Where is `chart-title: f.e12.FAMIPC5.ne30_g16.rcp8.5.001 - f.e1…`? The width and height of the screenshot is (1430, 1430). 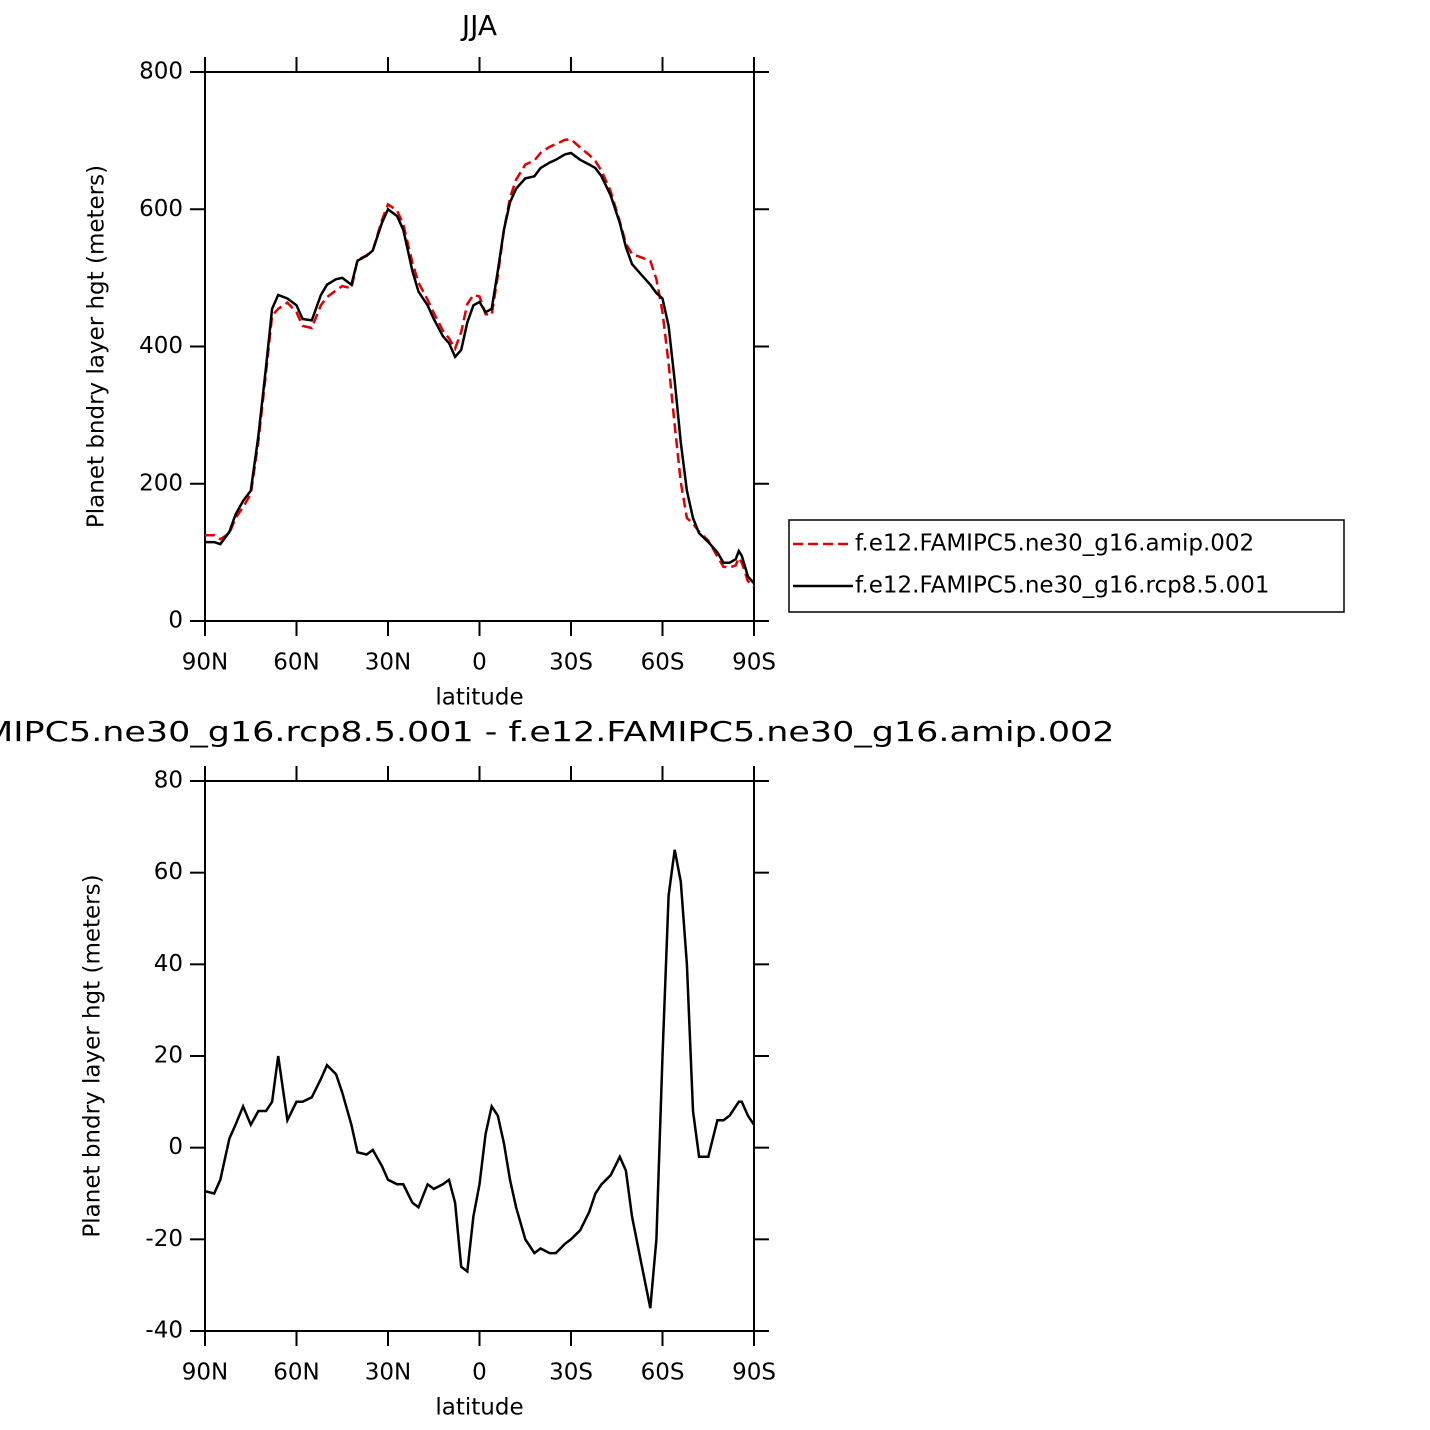 chart-title: f.e12.FAMIPC5.ne30_g16.rcp8.5.001 - f.e1… is located at coordinates (557, 731).